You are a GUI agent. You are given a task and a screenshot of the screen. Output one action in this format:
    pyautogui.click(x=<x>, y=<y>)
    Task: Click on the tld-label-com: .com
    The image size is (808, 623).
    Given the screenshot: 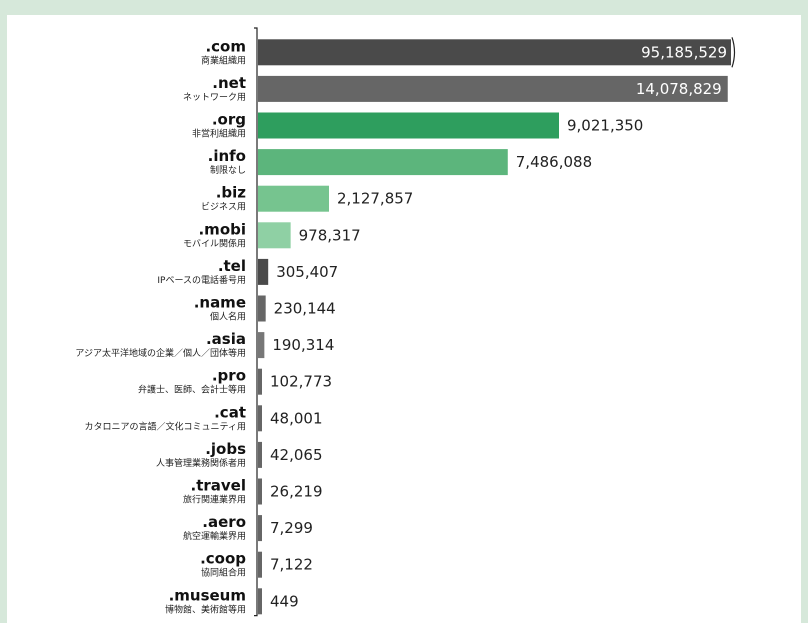 What is the action you would take?
    pyautogui.click(x=225, y=46)
    